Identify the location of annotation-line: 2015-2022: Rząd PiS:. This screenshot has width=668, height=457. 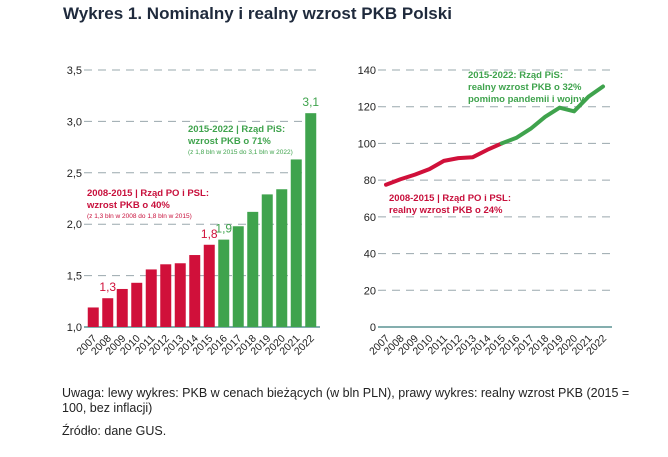
(516, 75).